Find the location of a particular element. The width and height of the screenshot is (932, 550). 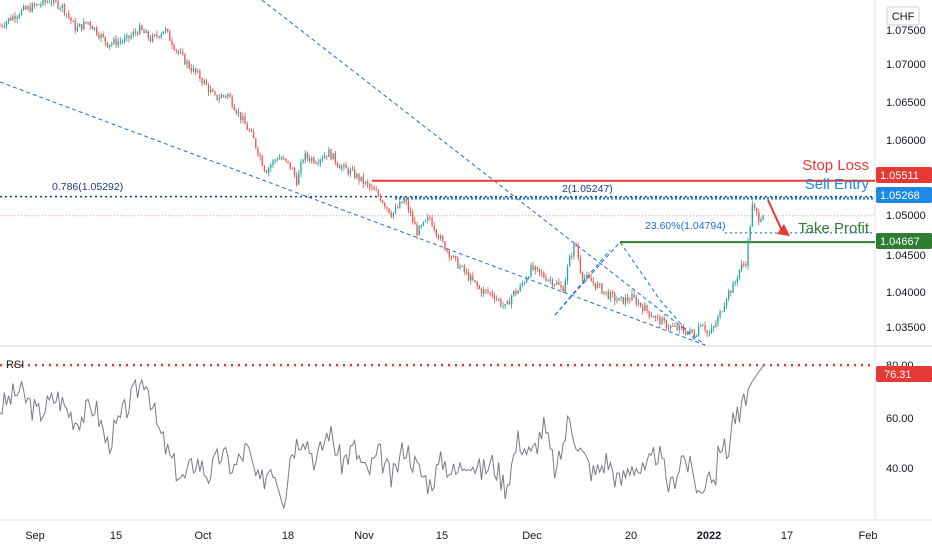

time-axis-tick: 20 is located at coordinates (631, 536).